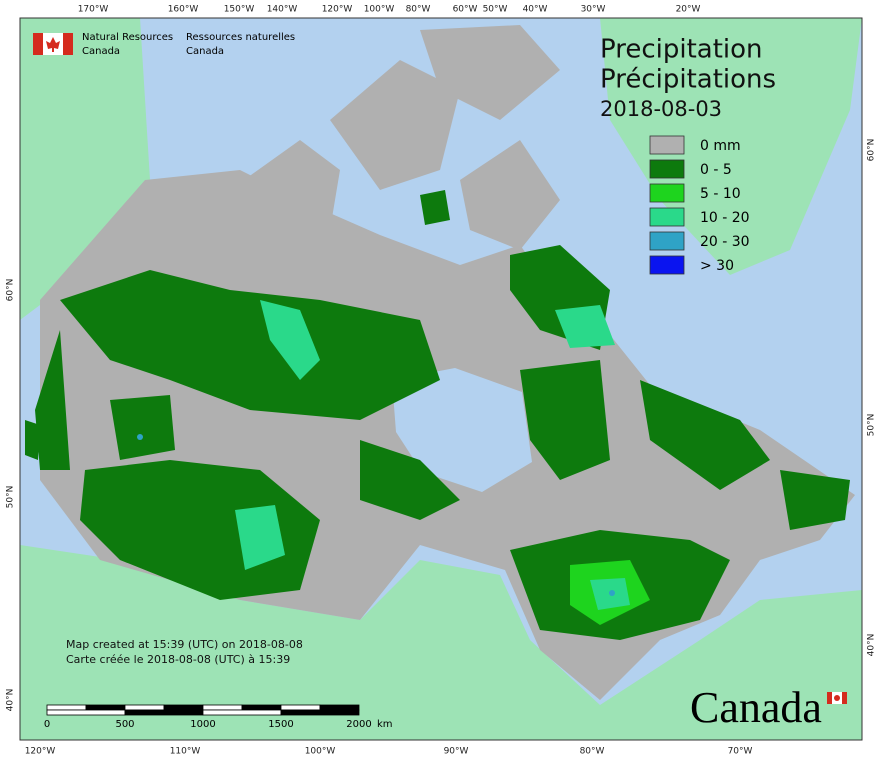  I want to click on greenland, so click(731, 146).